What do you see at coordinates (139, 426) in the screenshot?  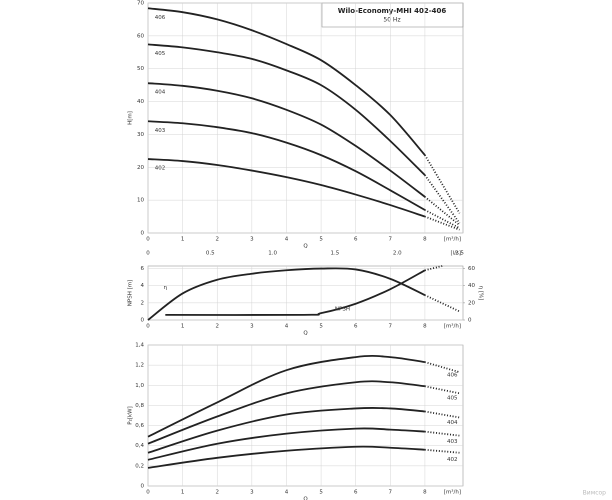 I see `y-tick-label: 0,6` at bounding box center [139, 426].